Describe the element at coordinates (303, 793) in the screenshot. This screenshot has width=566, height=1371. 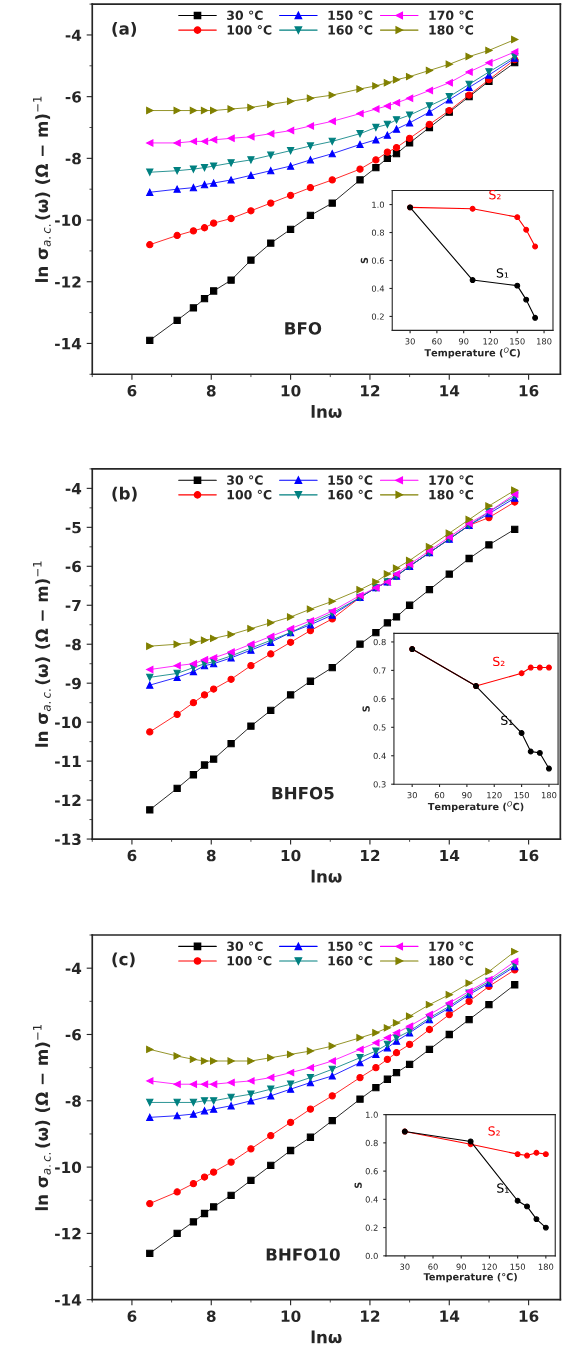
I see `annotation: BHFO5` at that location.